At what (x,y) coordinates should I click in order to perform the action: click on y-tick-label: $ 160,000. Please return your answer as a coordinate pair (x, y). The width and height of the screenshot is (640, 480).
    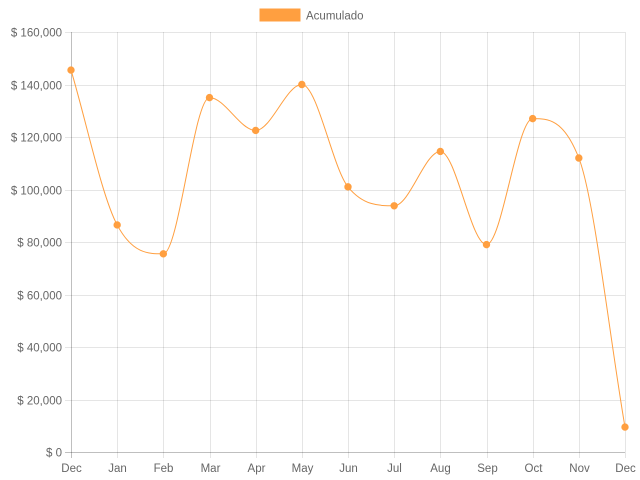
    Looking at the image, I should click on (36, 34).